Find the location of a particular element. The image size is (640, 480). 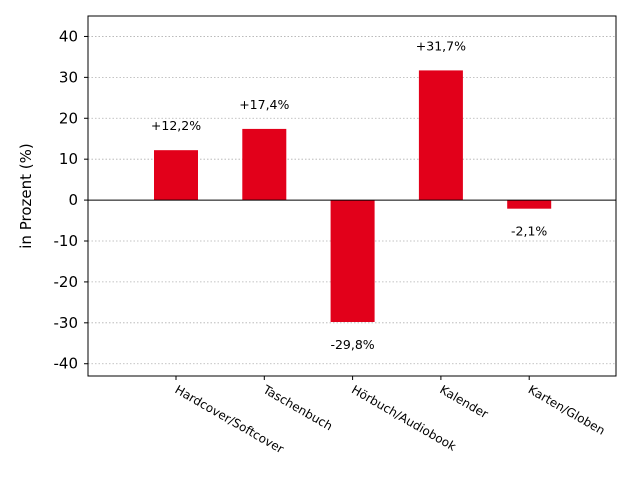

y-tick-label: 40 is located at coordinates (68, 36).